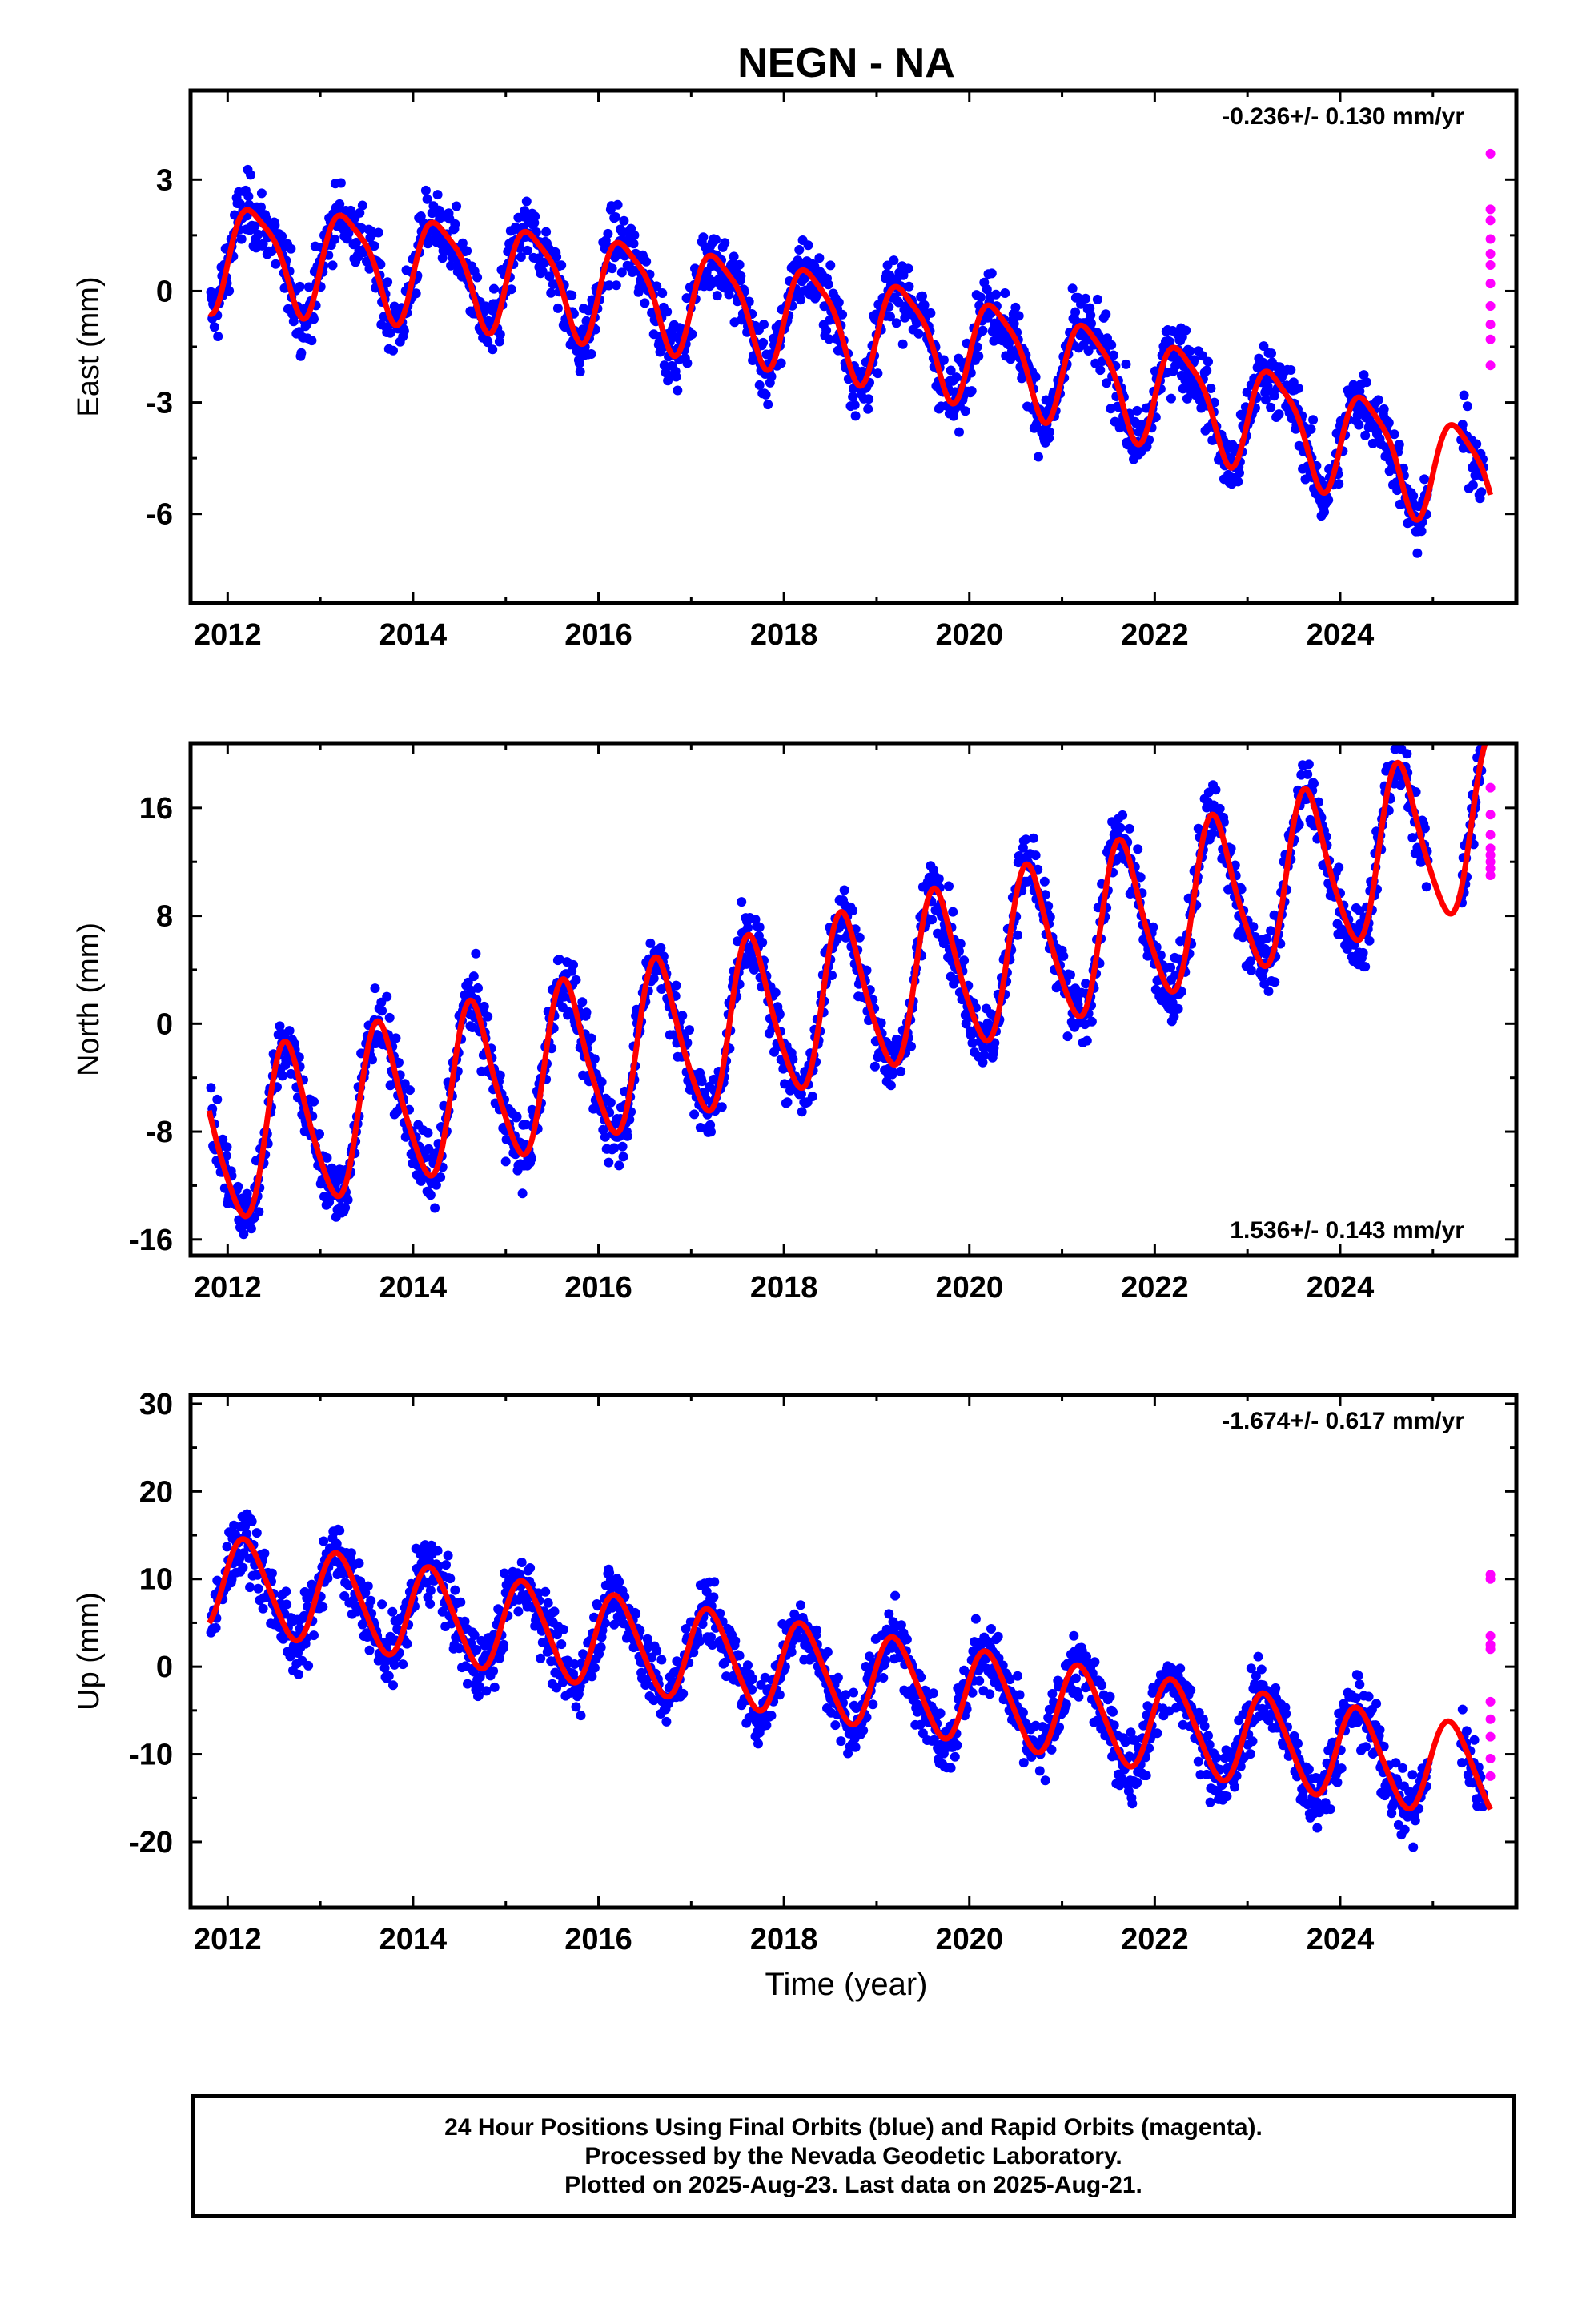  I want to click on velocity-annotation: 1.536+/- 0.143 mm/yr, so click(1347, 1230).